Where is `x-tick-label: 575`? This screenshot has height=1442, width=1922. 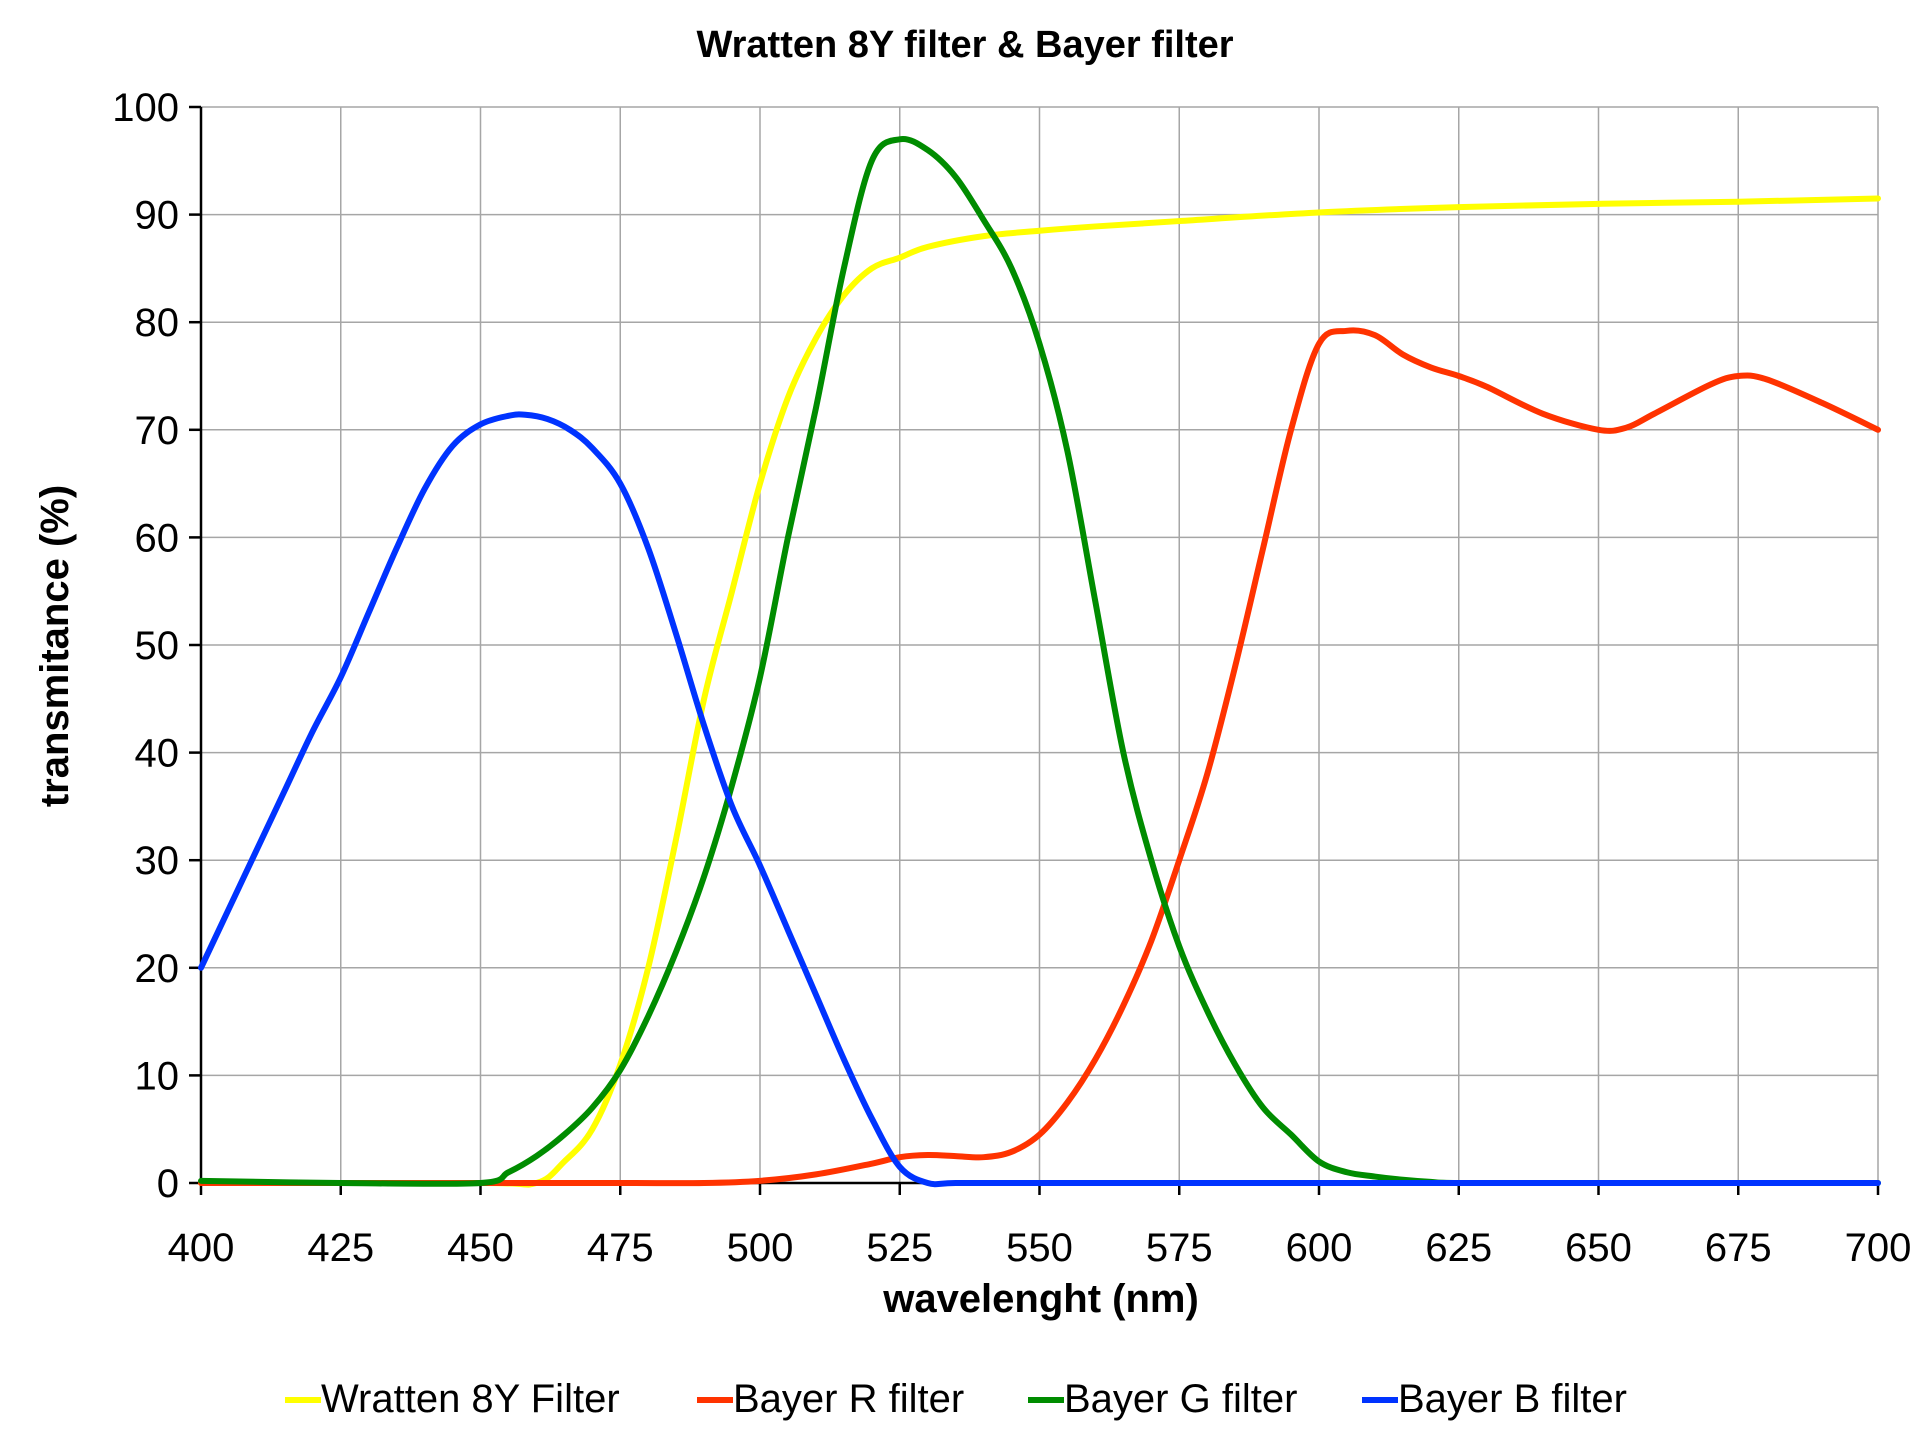 x-tick-label: 575 is located at coordinates (1179, 1248).